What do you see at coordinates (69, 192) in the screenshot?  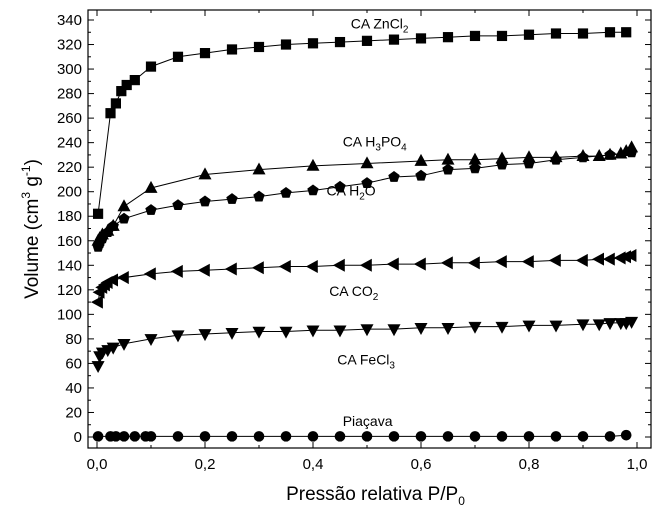 I see `y-tick-label: 200` at bounding box center [69, 192].